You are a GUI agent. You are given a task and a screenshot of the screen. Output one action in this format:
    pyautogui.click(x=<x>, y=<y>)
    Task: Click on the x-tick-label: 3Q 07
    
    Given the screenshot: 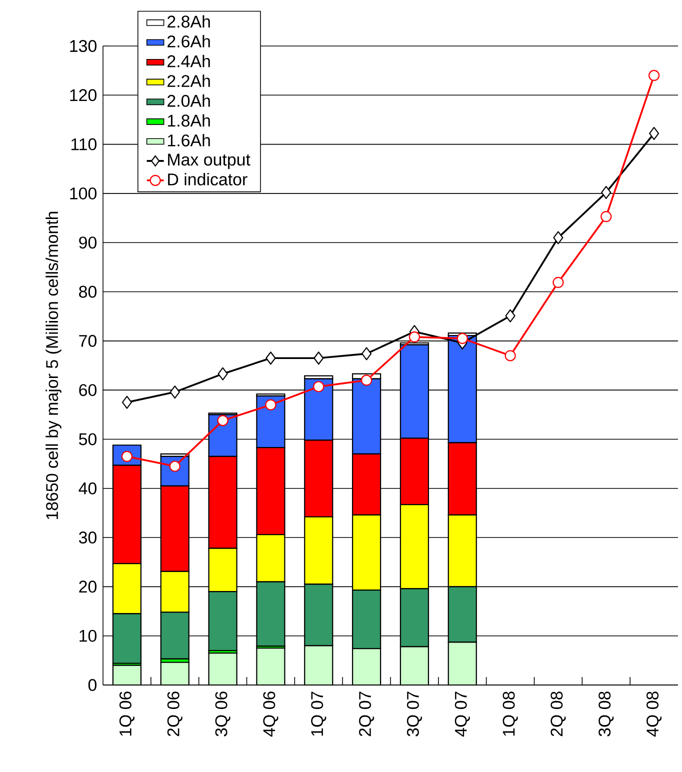 What is the action you would take?
    pyautogui.click(x=414, y=714)
    